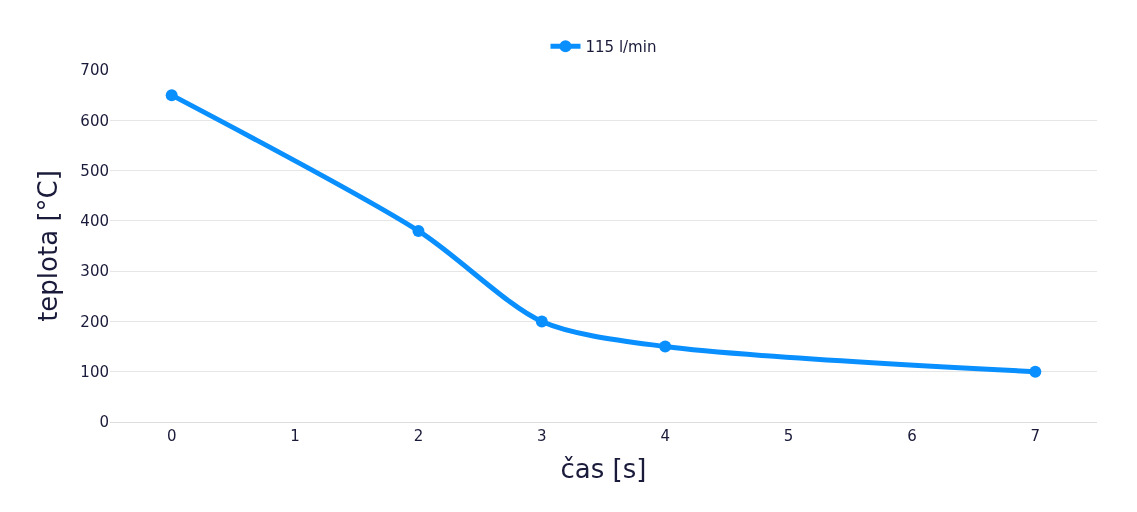 The image size is (1137, 512). Describe the element at coordinates (788, 436) in the screenshot. I see `x-tick-label: 5` at that location.